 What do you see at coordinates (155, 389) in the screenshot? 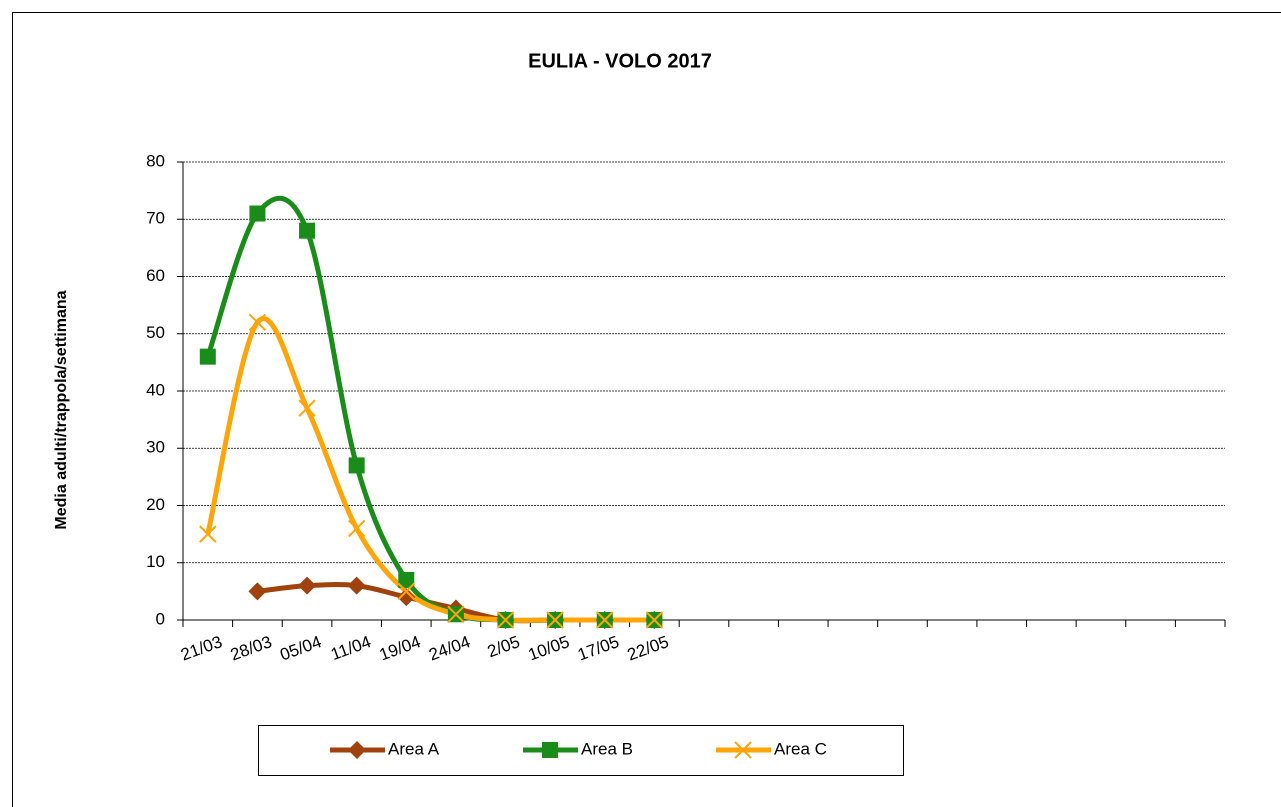
I see `y-tick-label: 40` at bounding box center [155, 389].